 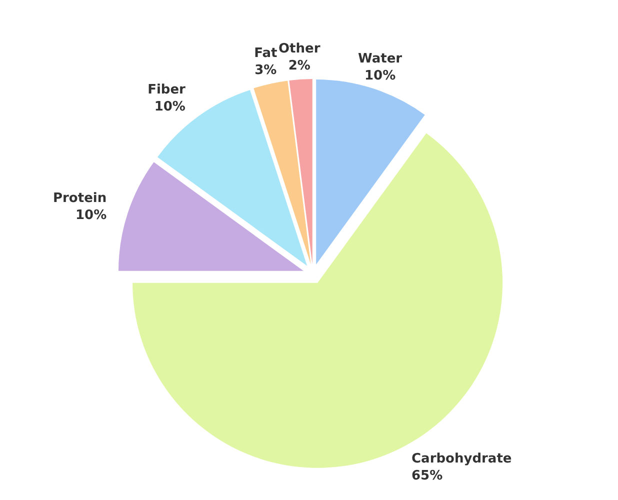 I want to click on data-label: 3%, so click(x=265, y=70).